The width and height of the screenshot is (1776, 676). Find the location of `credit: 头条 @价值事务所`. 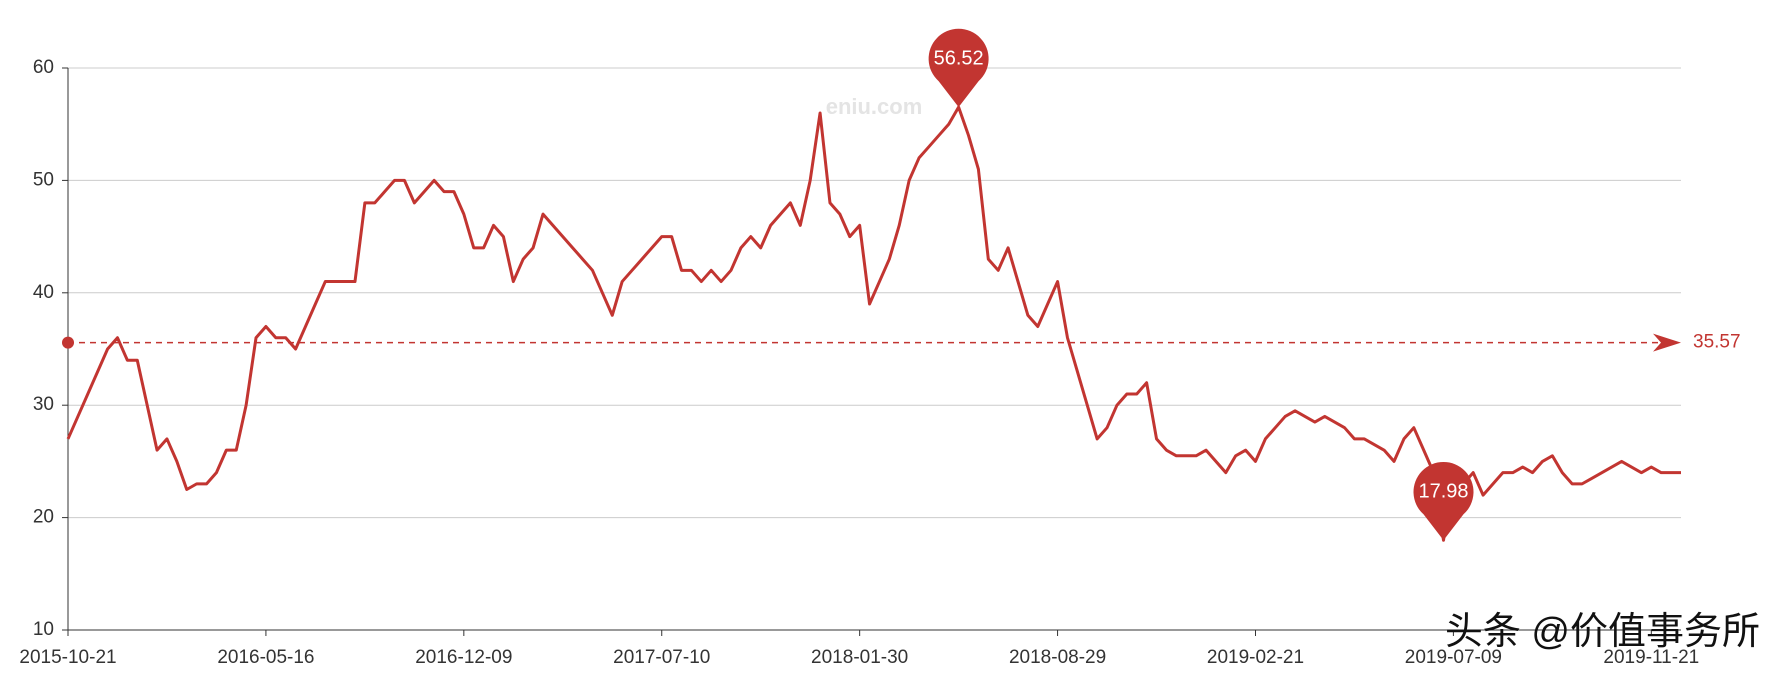

credit: 头条 @价值事务所 is located at coordinates (1602, 632).